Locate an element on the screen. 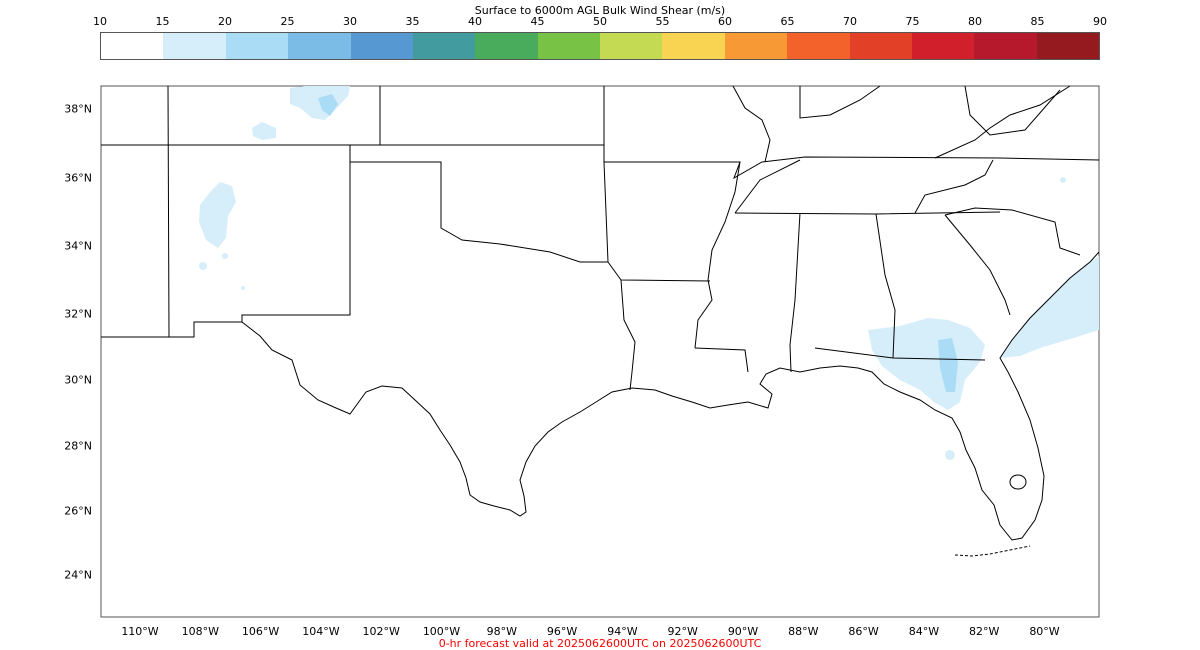  border-fl-north is located at coordinates (900, 354).